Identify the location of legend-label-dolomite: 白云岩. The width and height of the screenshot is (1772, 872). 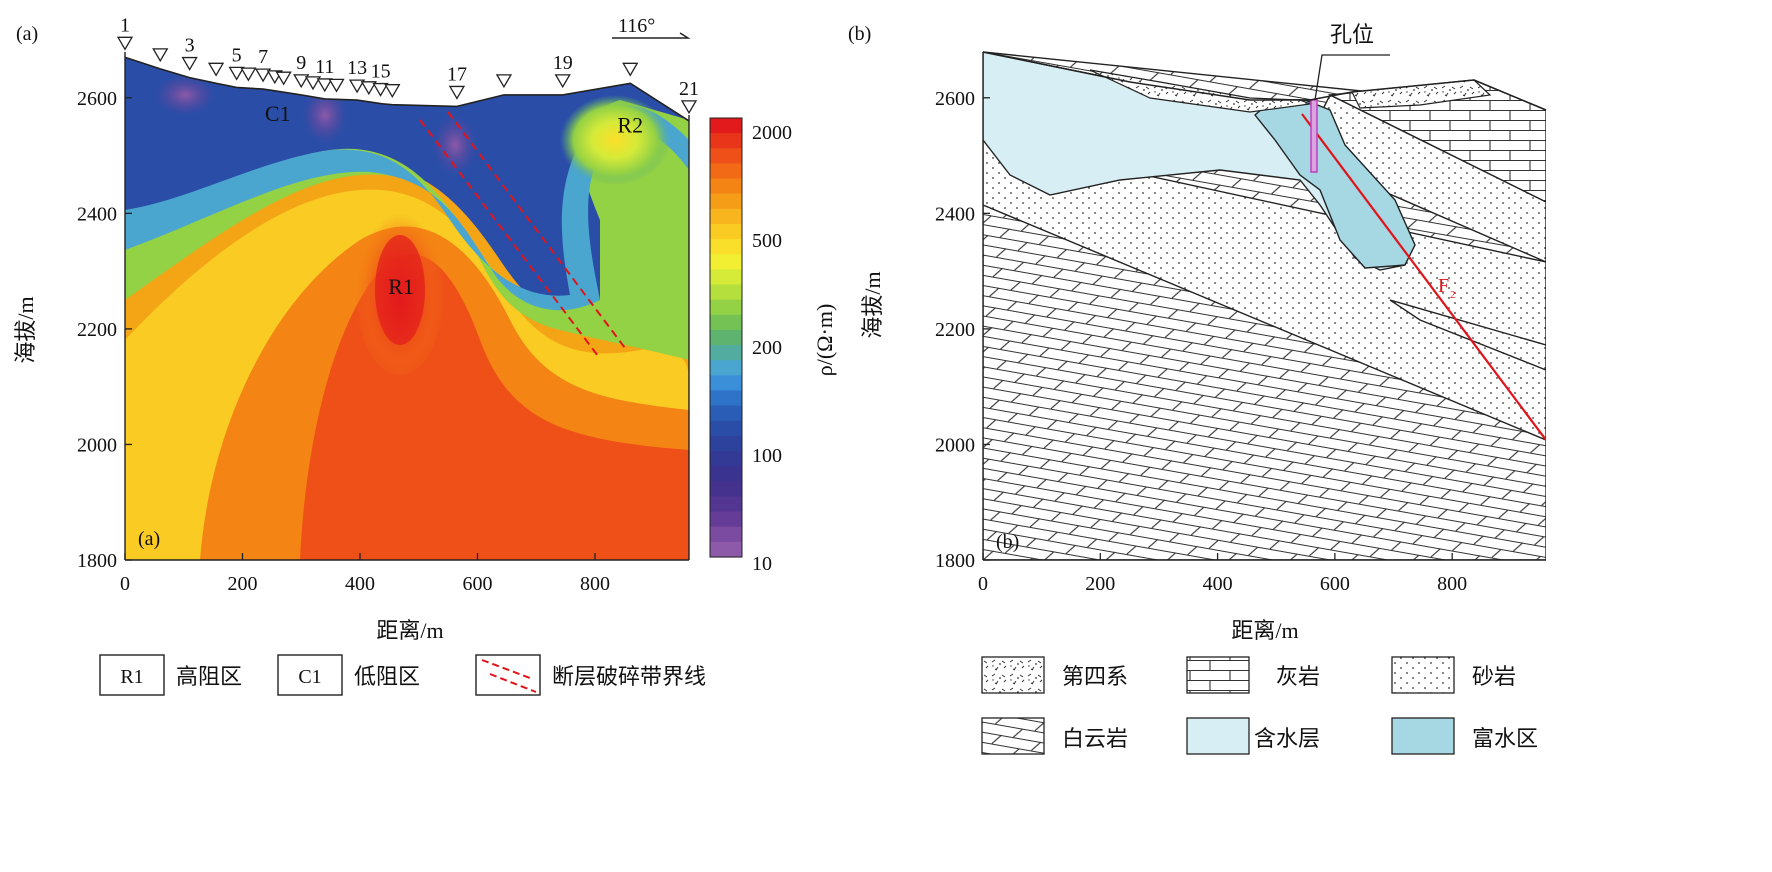
(1095, 738).